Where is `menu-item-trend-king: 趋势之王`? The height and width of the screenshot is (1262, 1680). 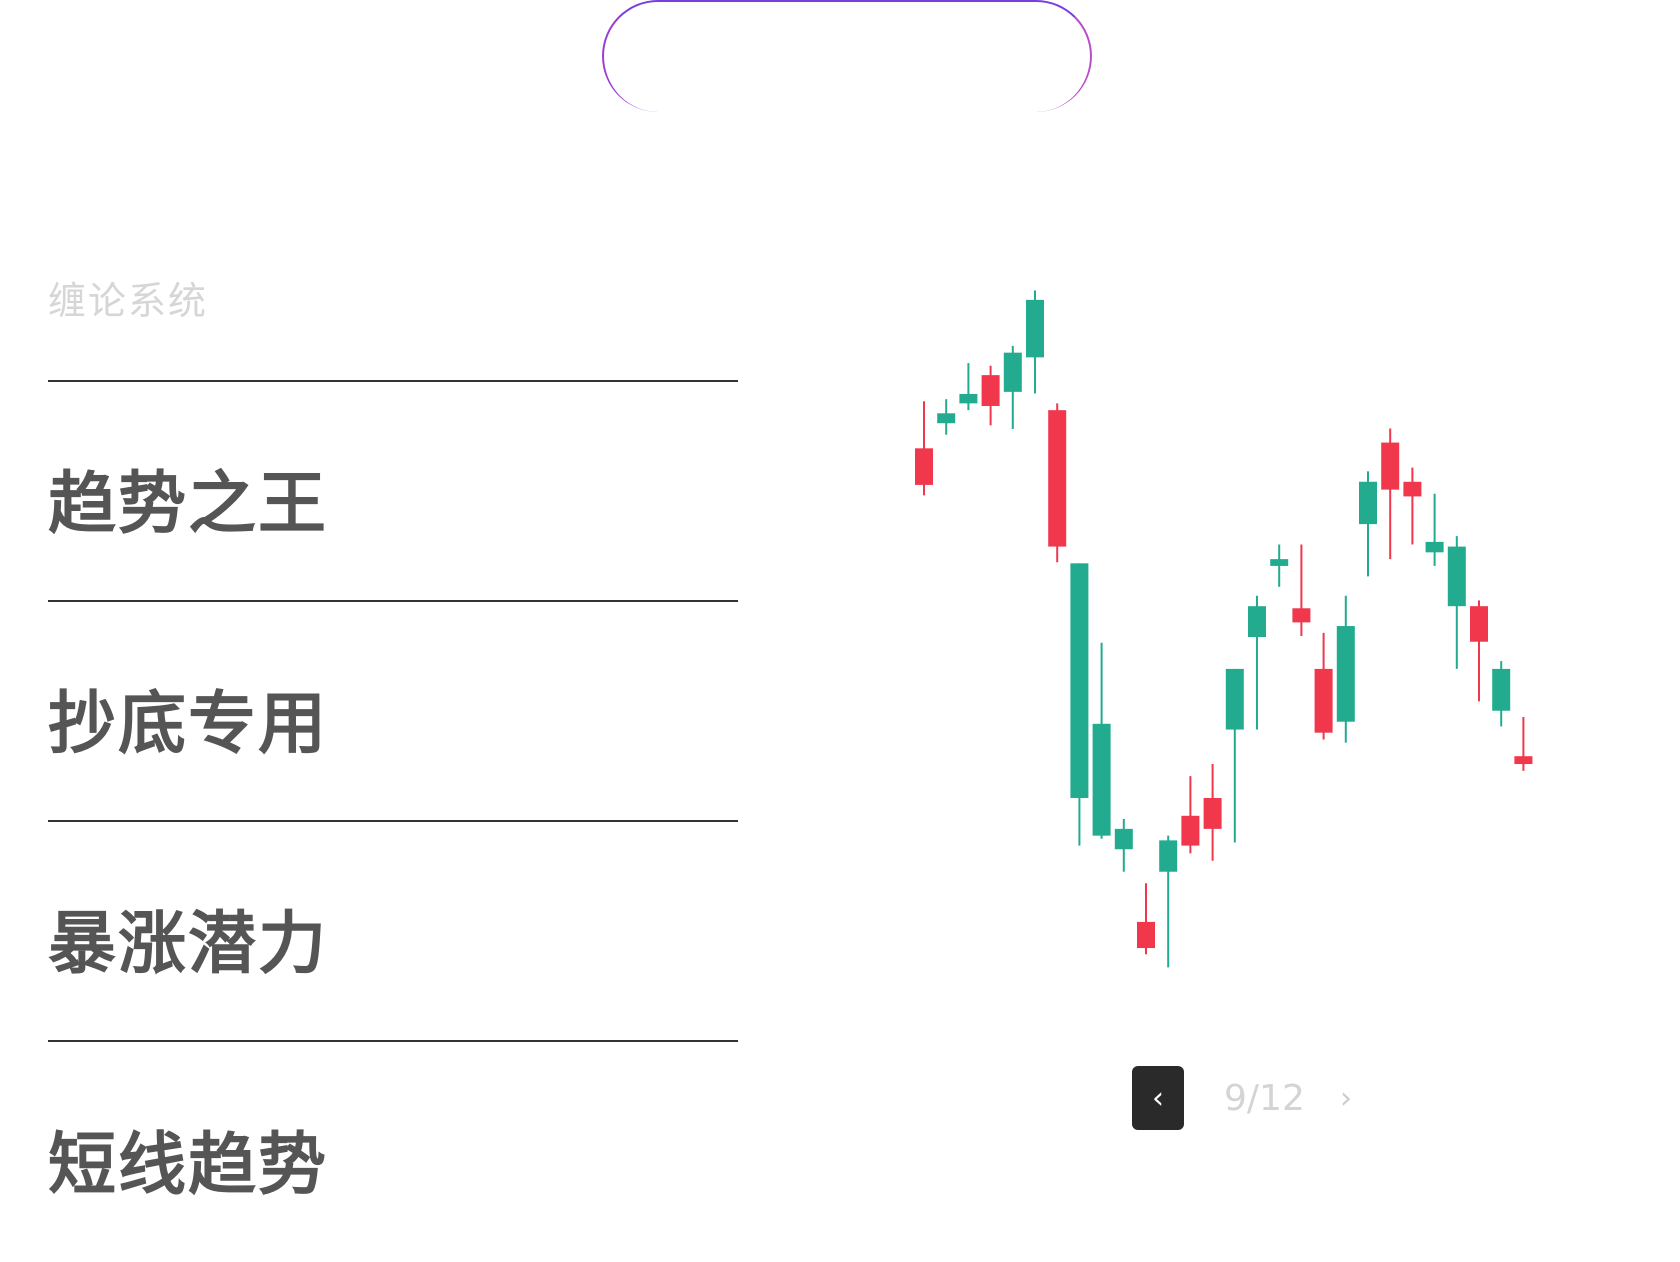 menu-item-trend-king: 趋势之王 is located at coordinates (393, 492).